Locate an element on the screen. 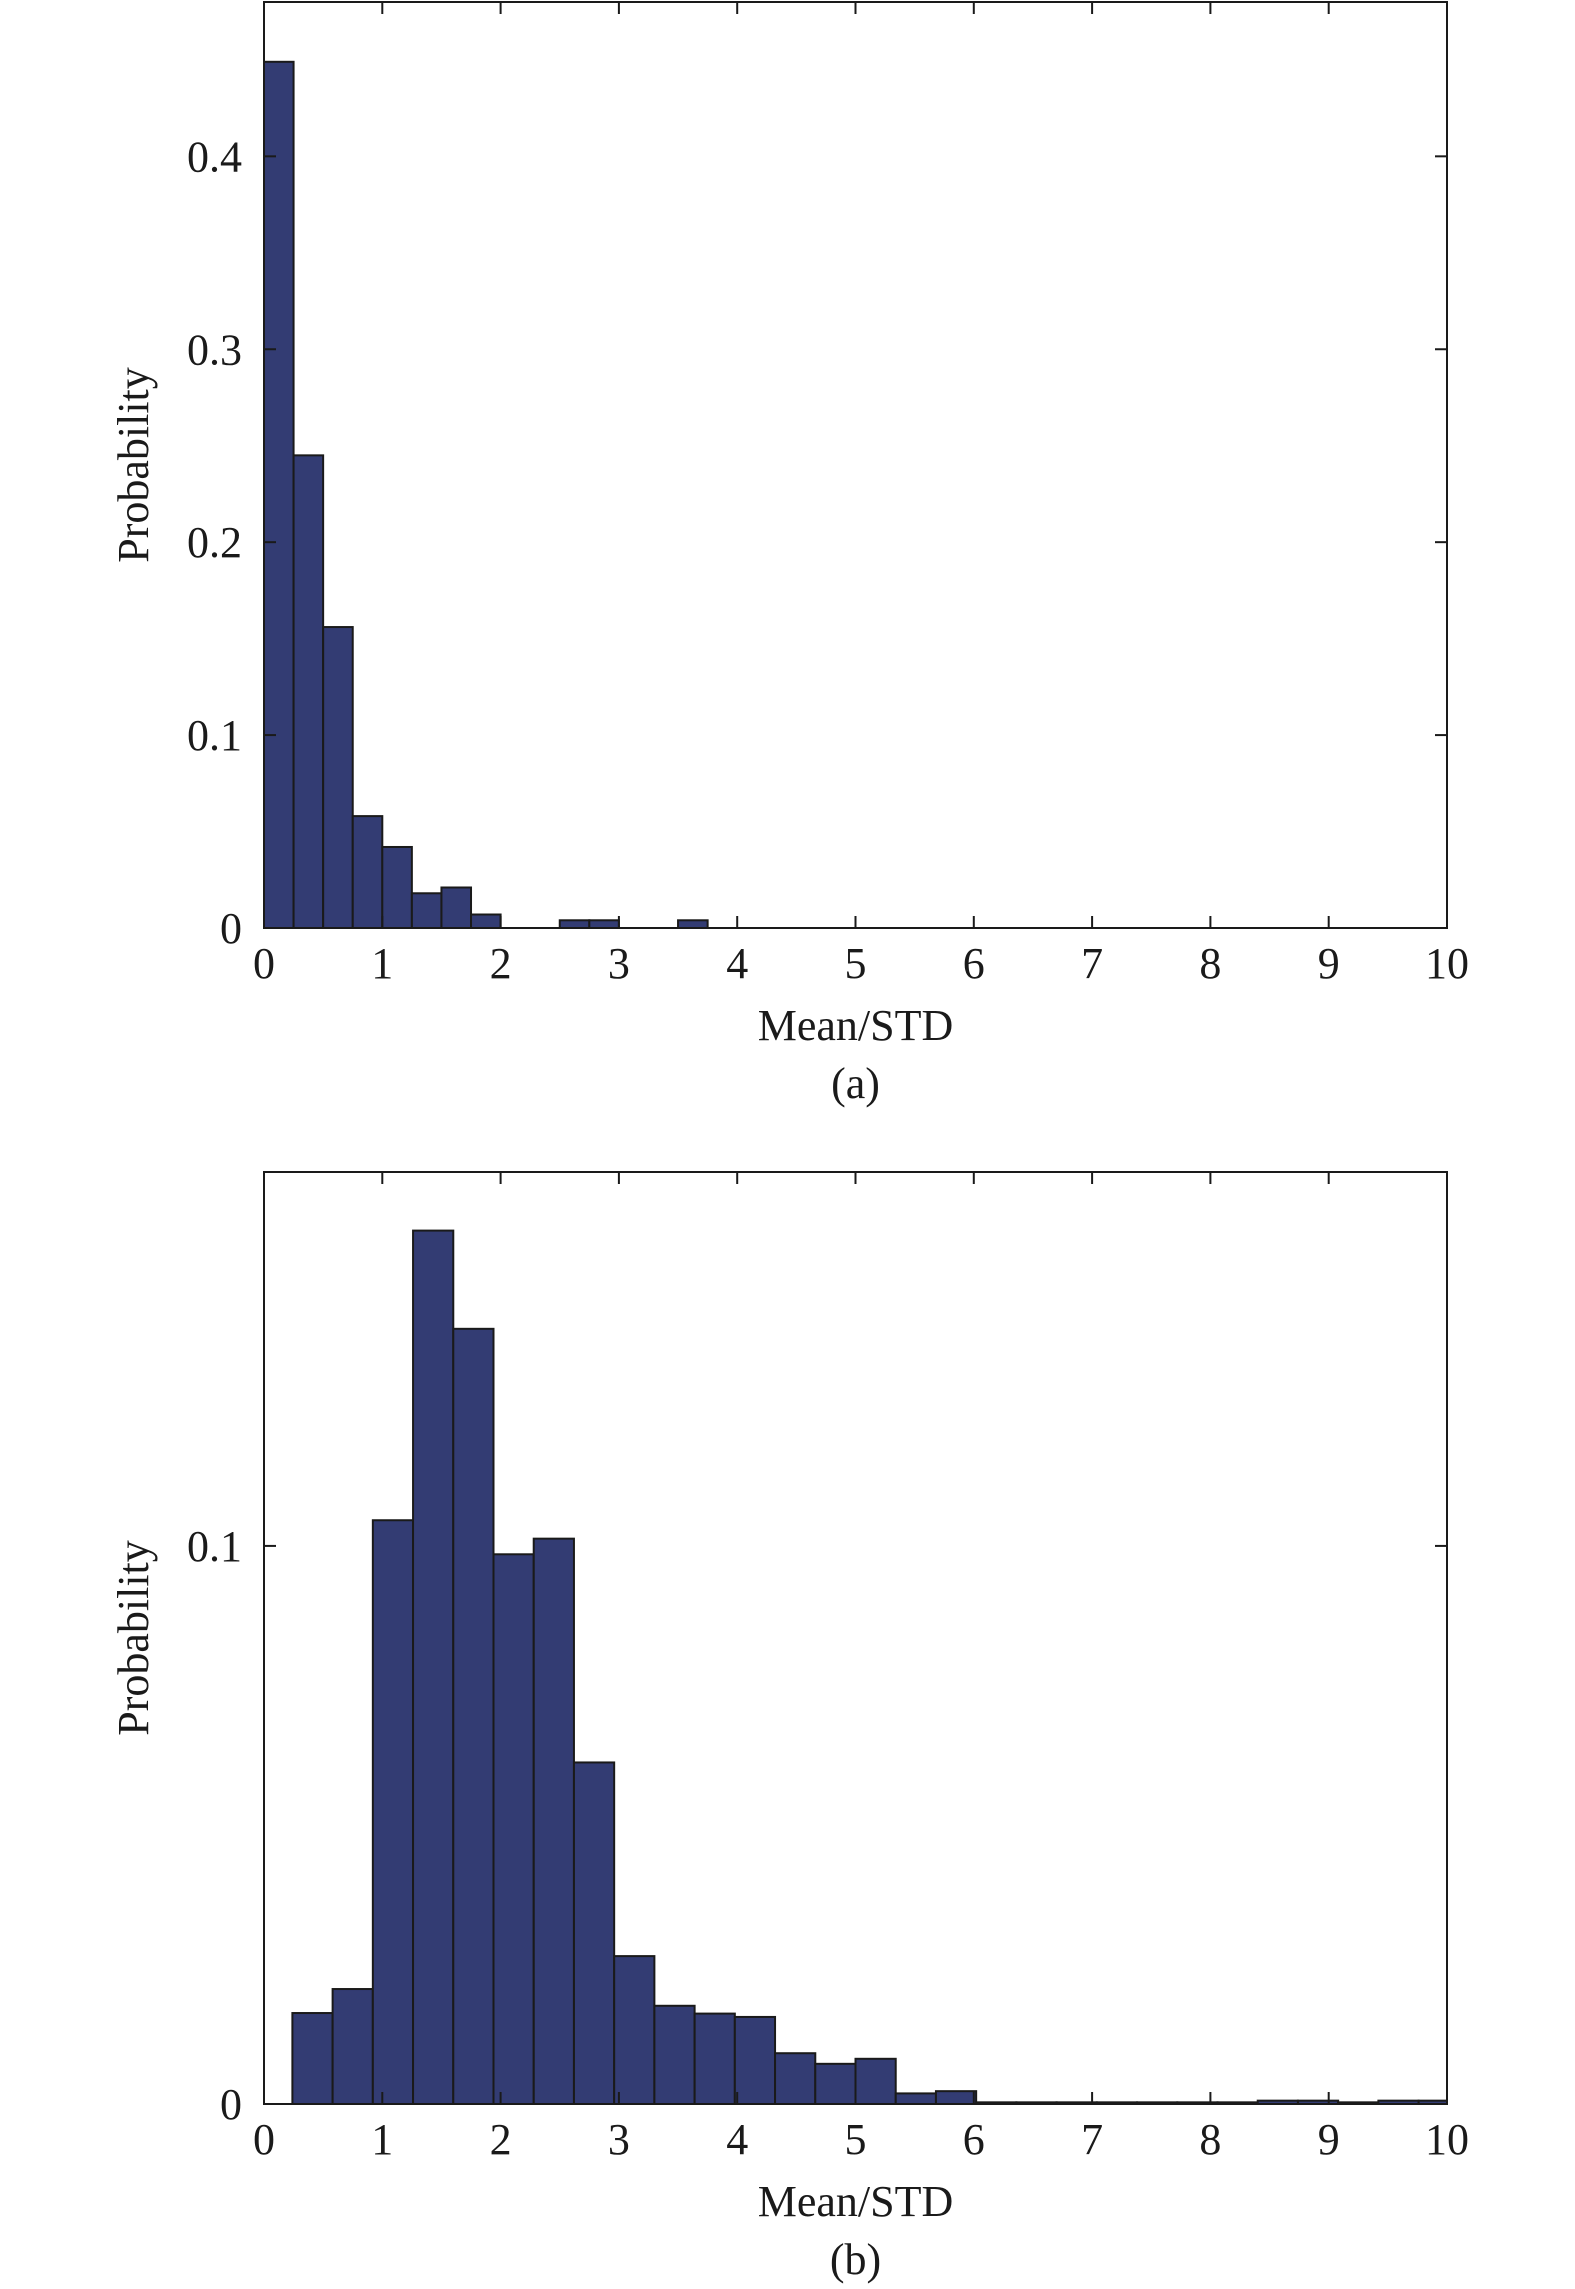 The image size is (1575, 2289). y-tick-label: 0.3 is located at coordinates (214, 349).